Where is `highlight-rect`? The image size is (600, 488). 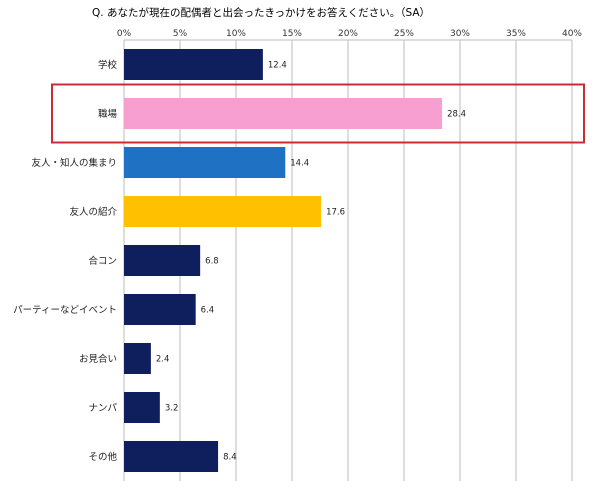
highlight-rect is located at coordinates (318, 113).